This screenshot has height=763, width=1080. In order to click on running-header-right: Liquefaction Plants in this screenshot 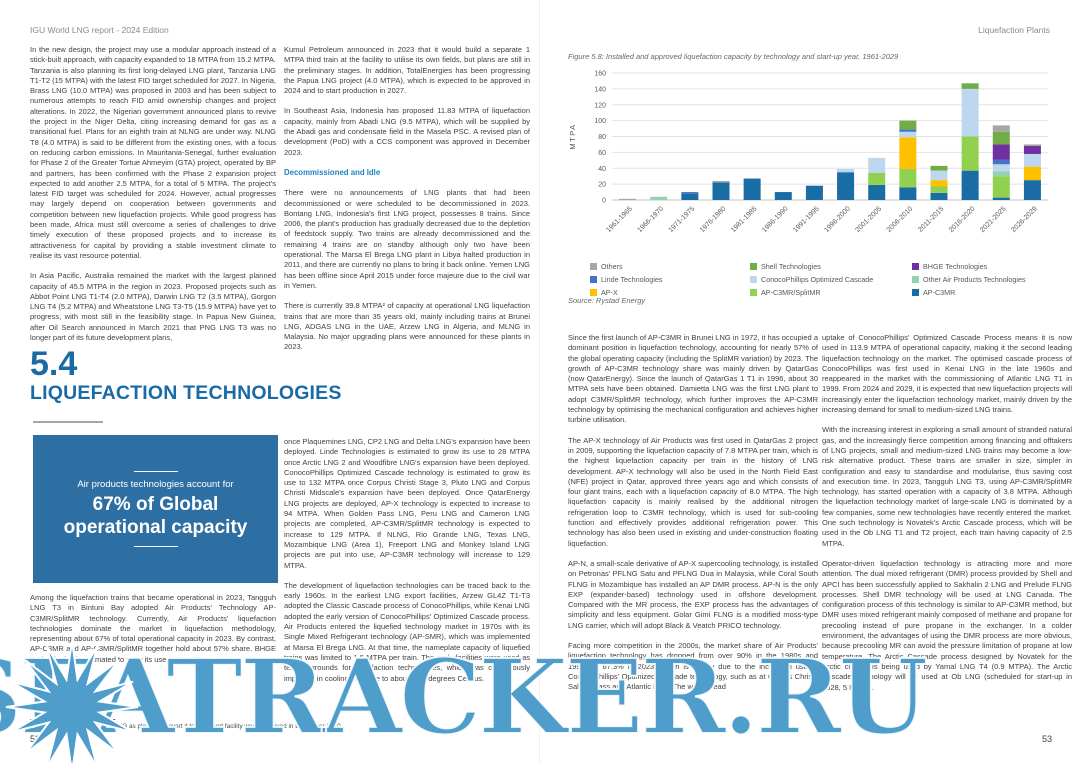, I will do `click(1014, 30)`.